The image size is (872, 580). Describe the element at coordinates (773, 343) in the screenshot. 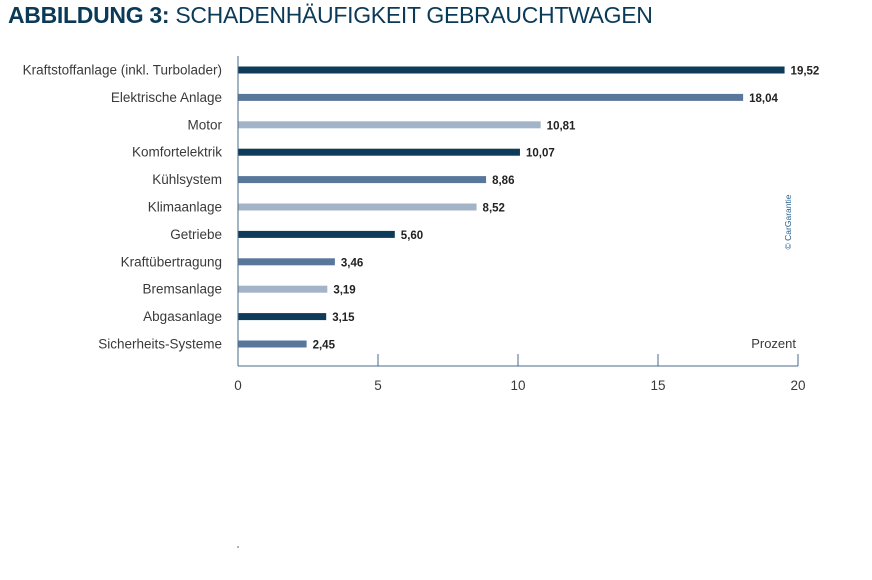

I see `x-axis-unit-label: Prozent` at that location.